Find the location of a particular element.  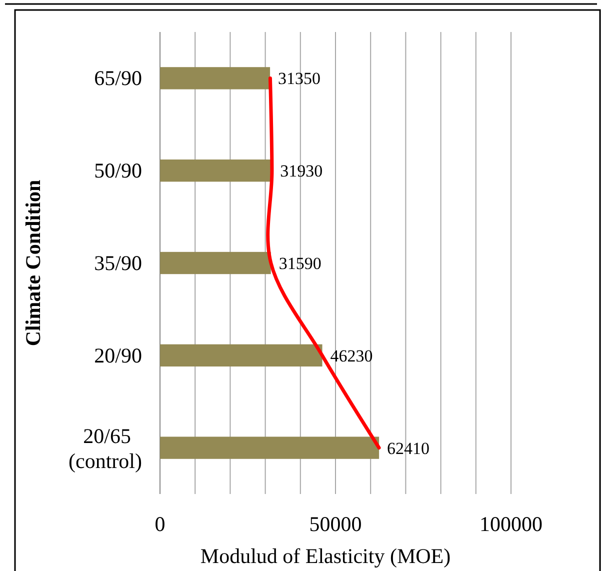

x-tick-label: 100000 is located at coordinates (511, 524).